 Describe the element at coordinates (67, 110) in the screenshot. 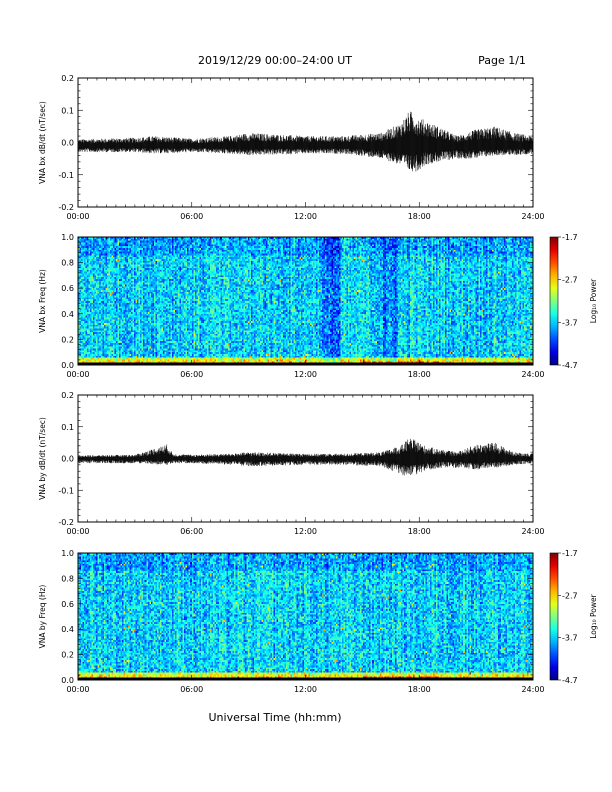

I see `y-tick-label: 0.1` at that location.